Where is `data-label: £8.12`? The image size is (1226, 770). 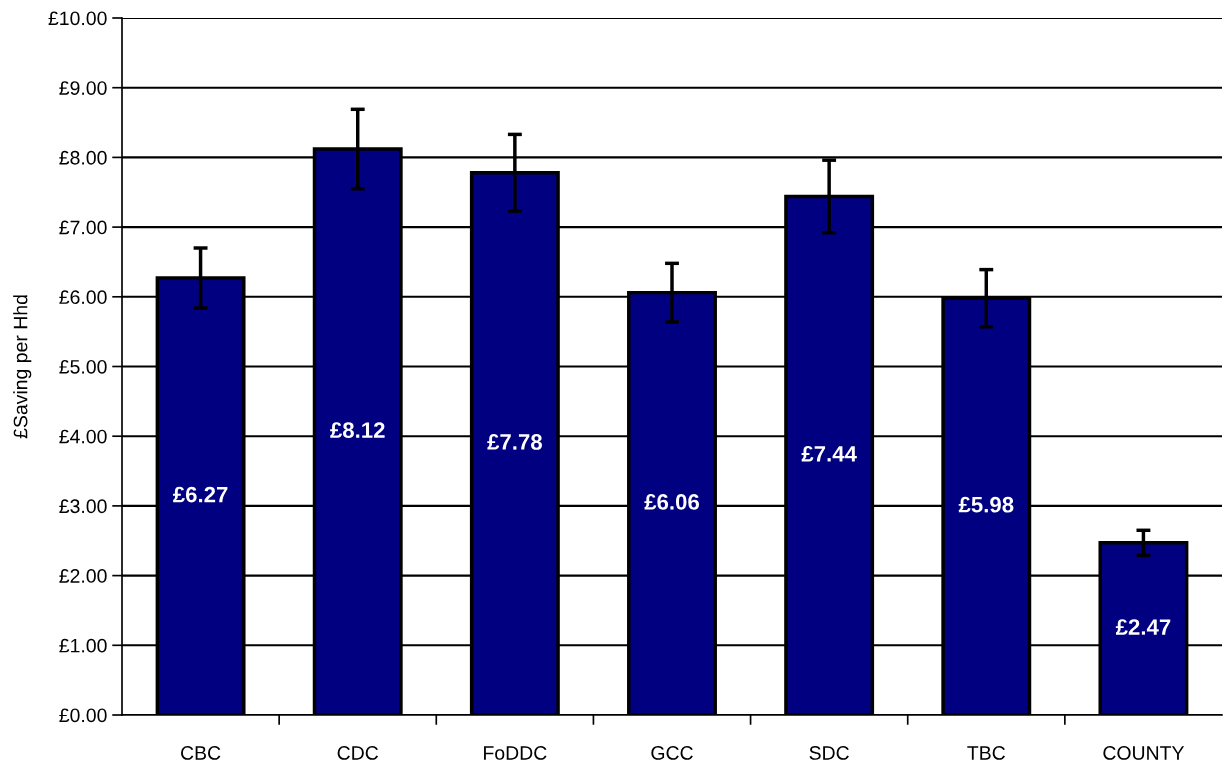
data-label: £8.12 is located at coordinates (357, 430).